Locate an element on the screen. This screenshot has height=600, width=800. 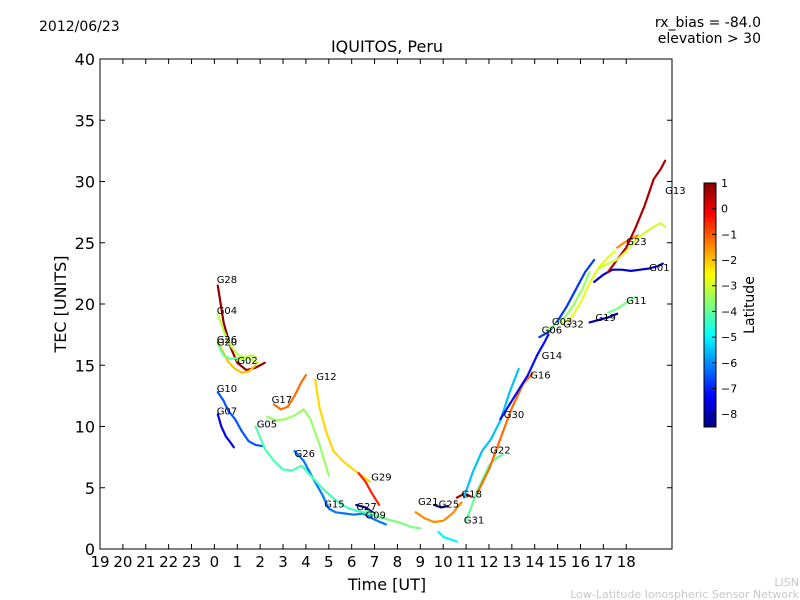
series-line-g21 is located at coordinates (438, 512).